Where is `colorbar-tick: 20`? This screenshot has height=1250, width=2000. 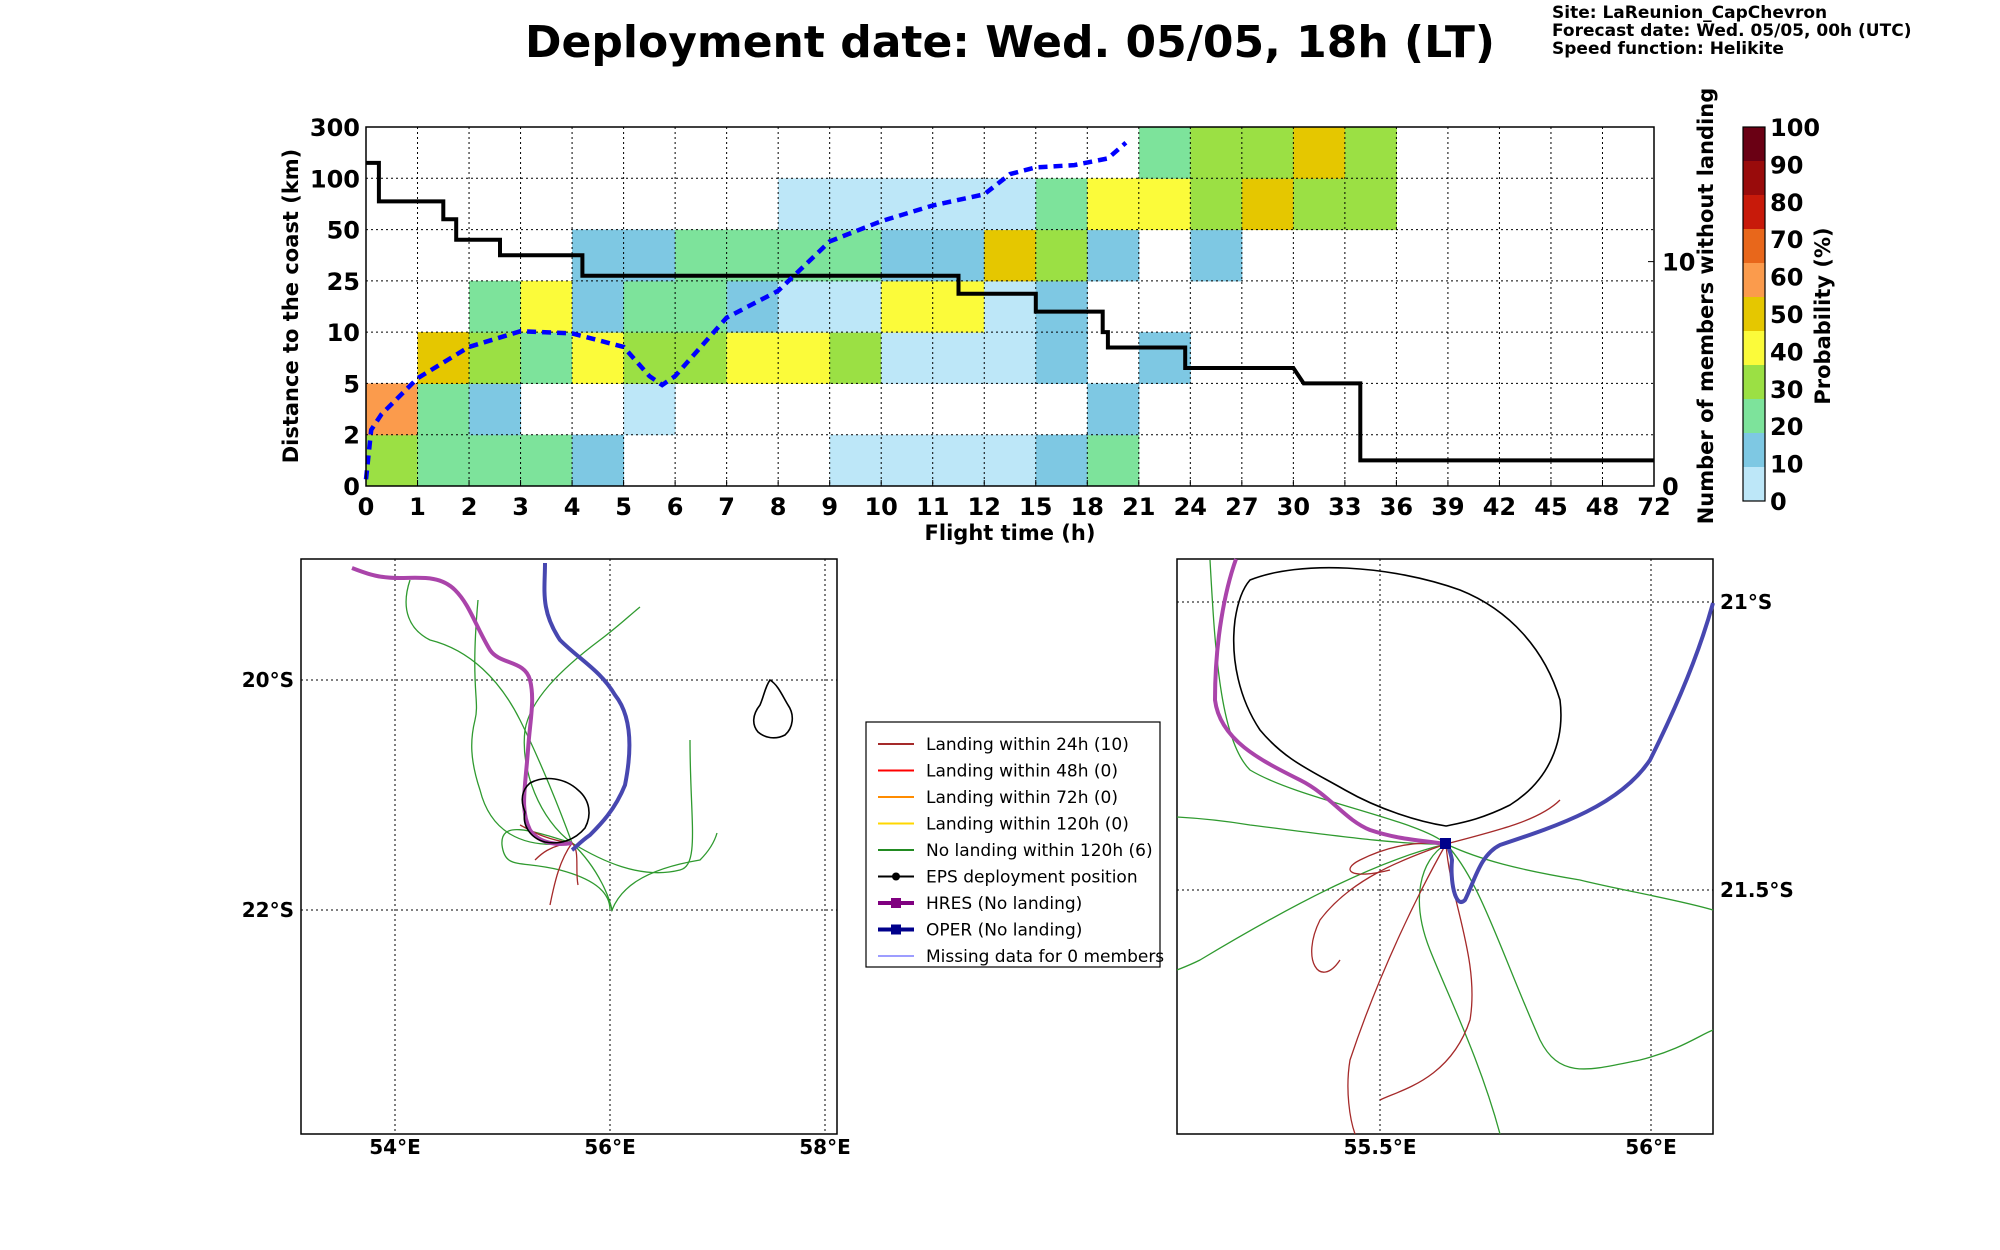 colorbar-tick: 20 is located at coordinates (1786, 427).